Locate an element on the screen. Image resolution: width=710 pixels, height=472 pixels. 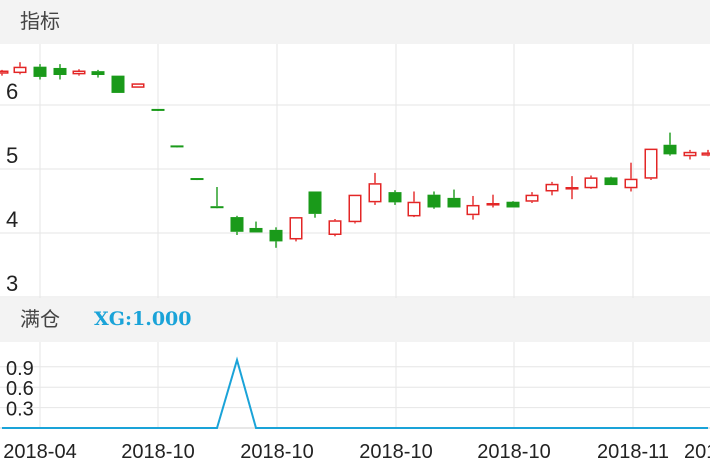
main-y-tick-label: 4 is located at coordinates (12, 219).